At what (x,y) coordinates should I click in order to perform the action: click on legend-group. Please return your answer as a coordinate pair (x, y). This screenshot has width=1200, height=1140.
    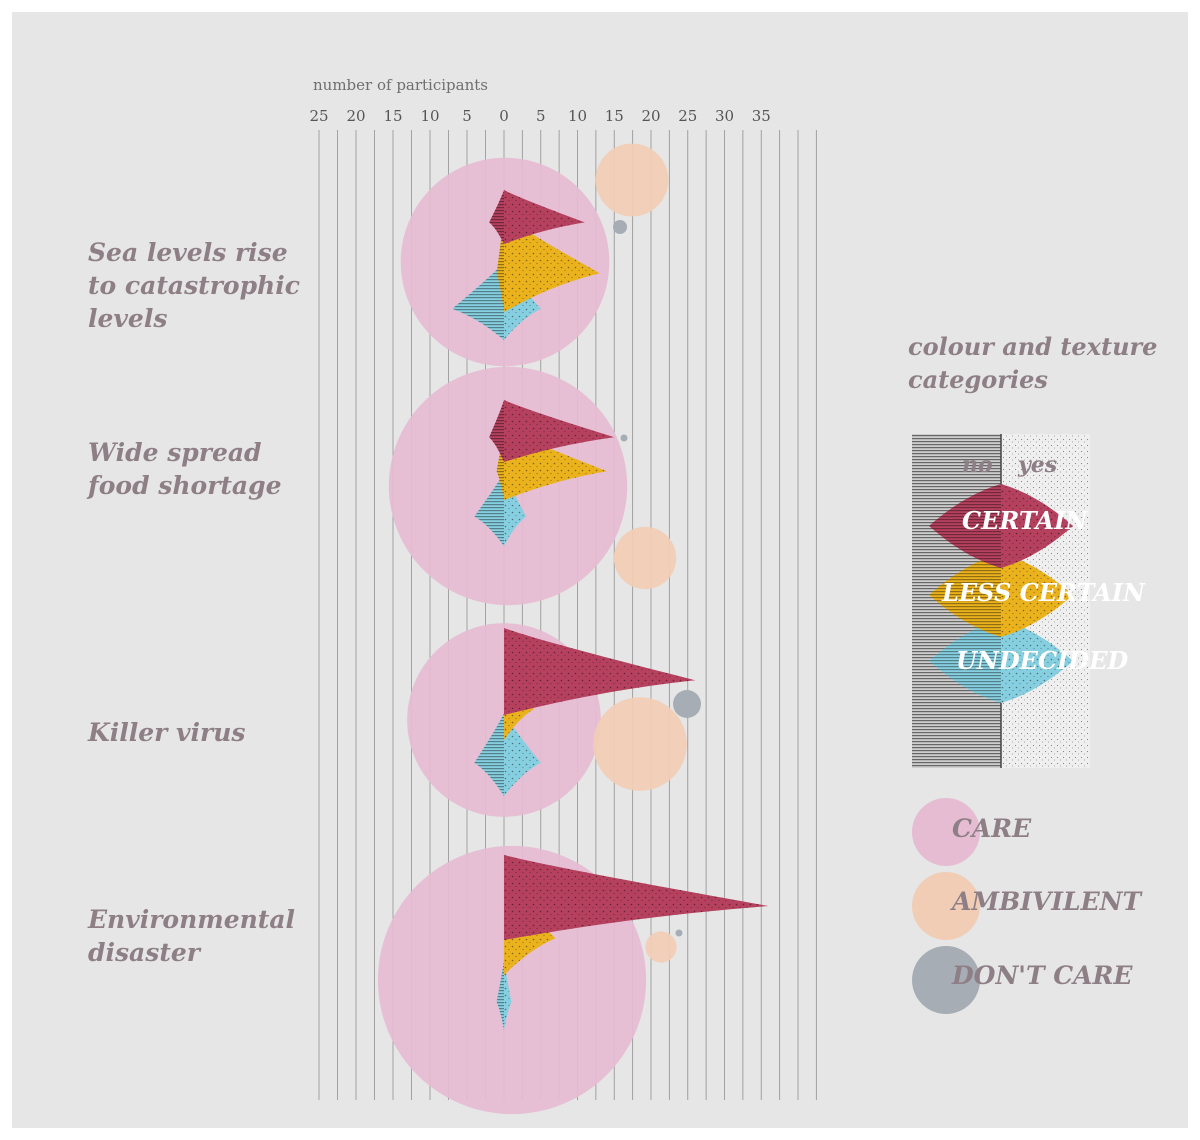
    Looking at the image, I should click on (1001, 724).